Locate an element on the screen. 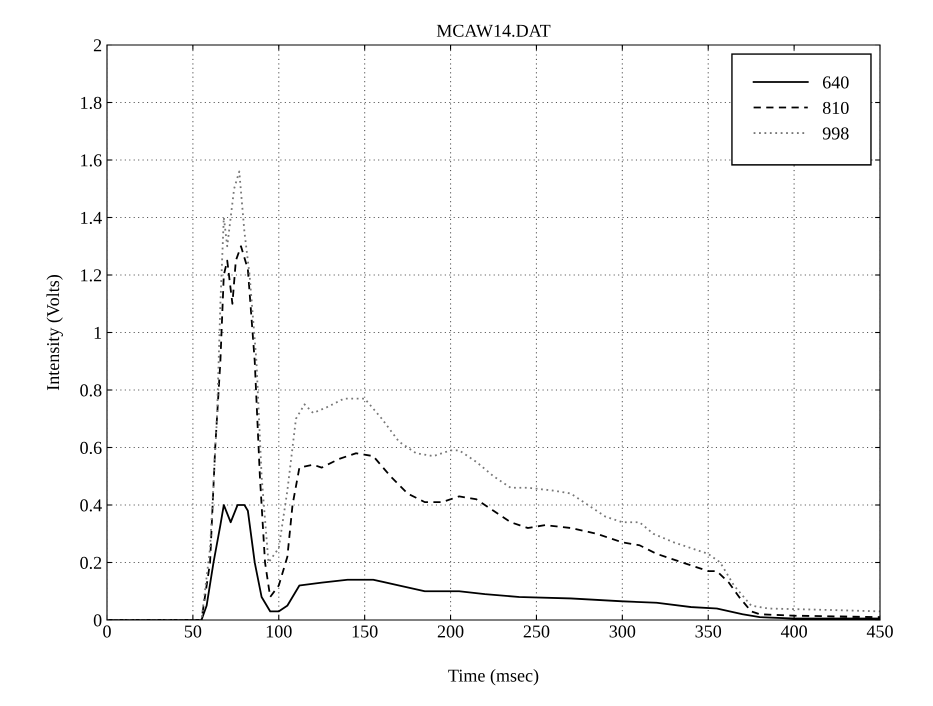  y-axis-title: Intensity (Volts) is located at coordinates (54, 332).